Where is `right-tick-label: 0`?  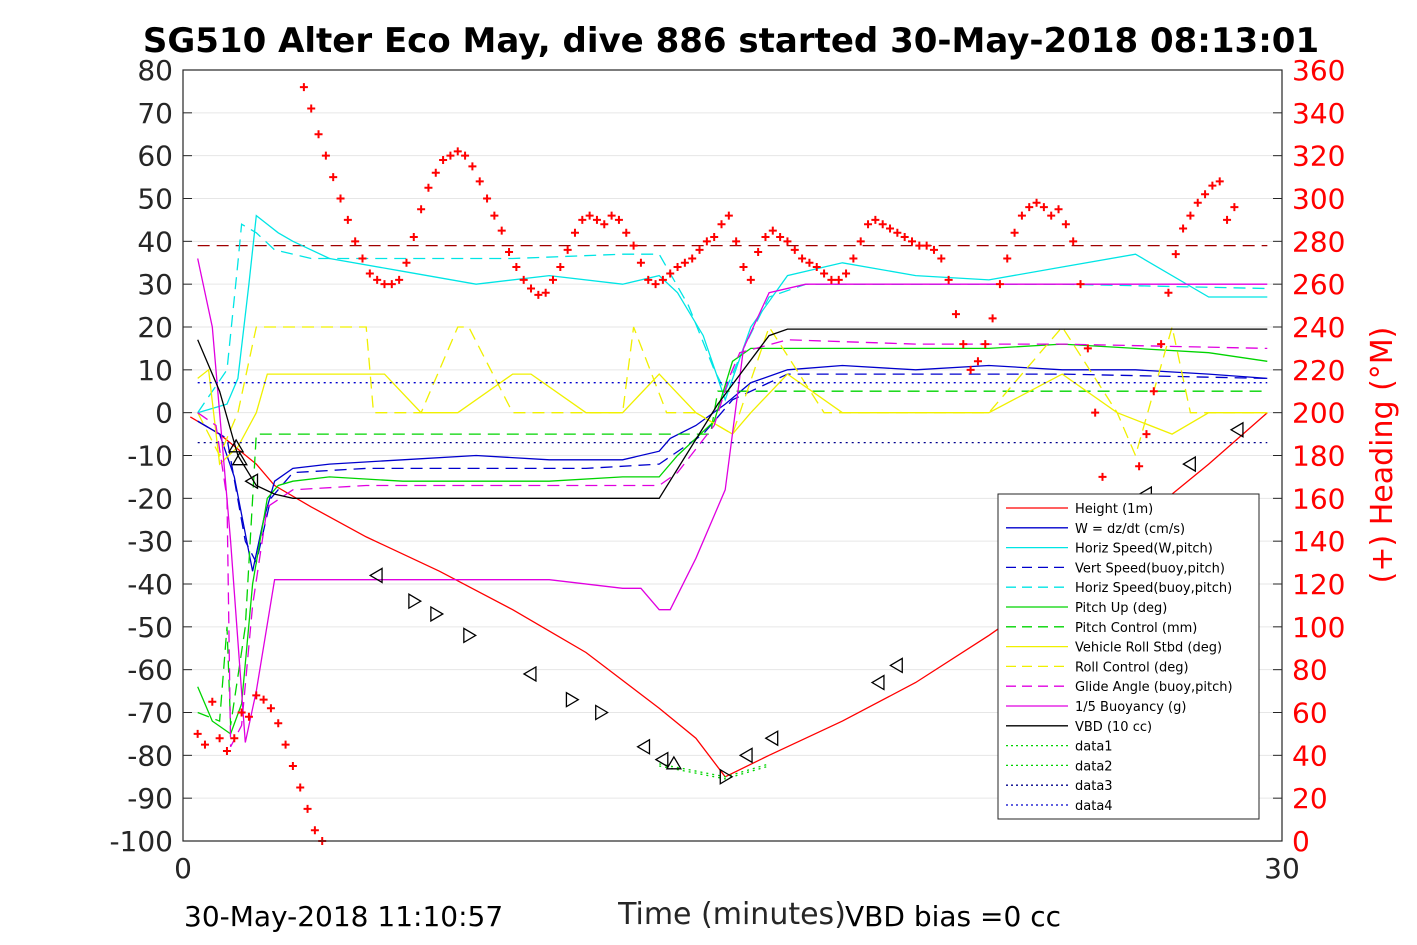 right-tick-label: 0 is located at coordinates (1301, 841).